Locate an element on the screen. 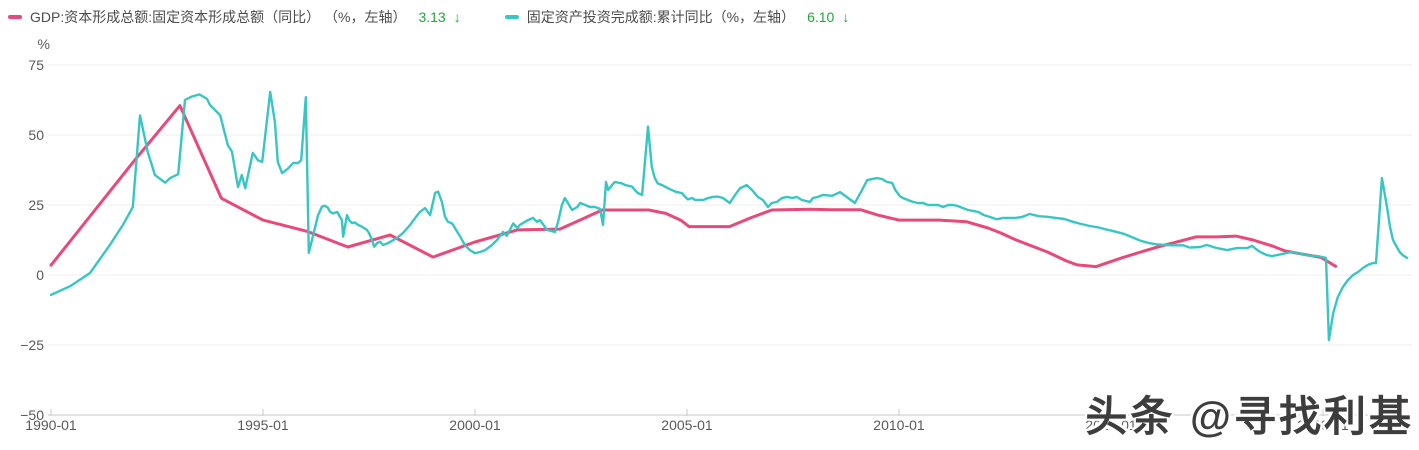  legend-label-series2: 固定资产投资完成额:累计同比（%，左轴） is located at coordinates (661, 17).